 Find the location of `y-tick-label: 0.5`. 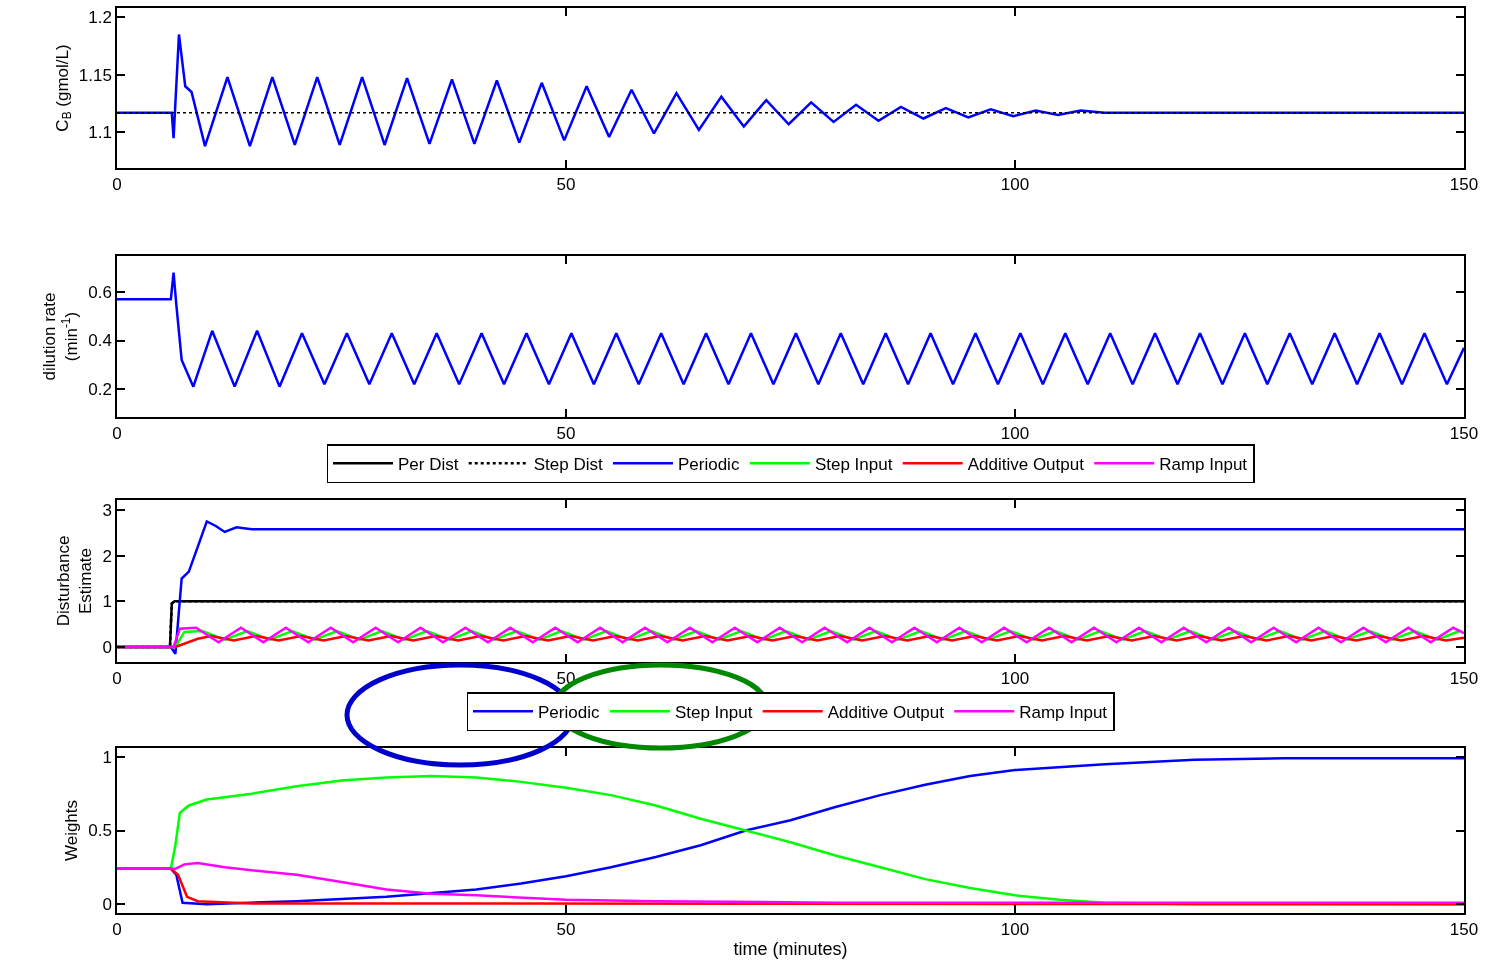

y-tick-label: 0.5 is located at coordinates (100, 831).